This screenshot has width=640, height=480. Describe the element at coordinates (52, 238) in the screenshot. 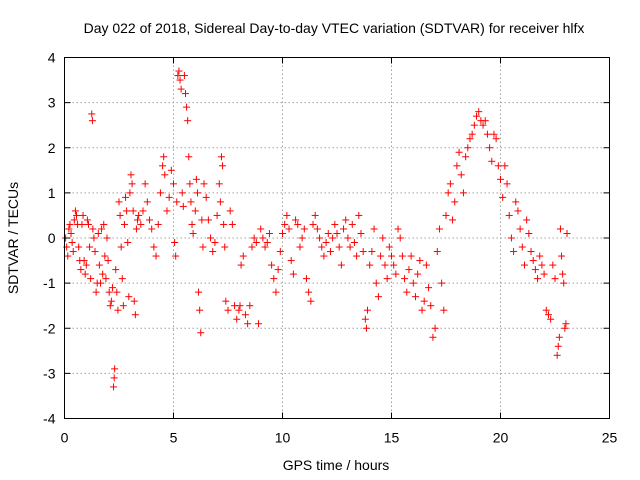

I see `y-tick-label-4: 0` at that location.